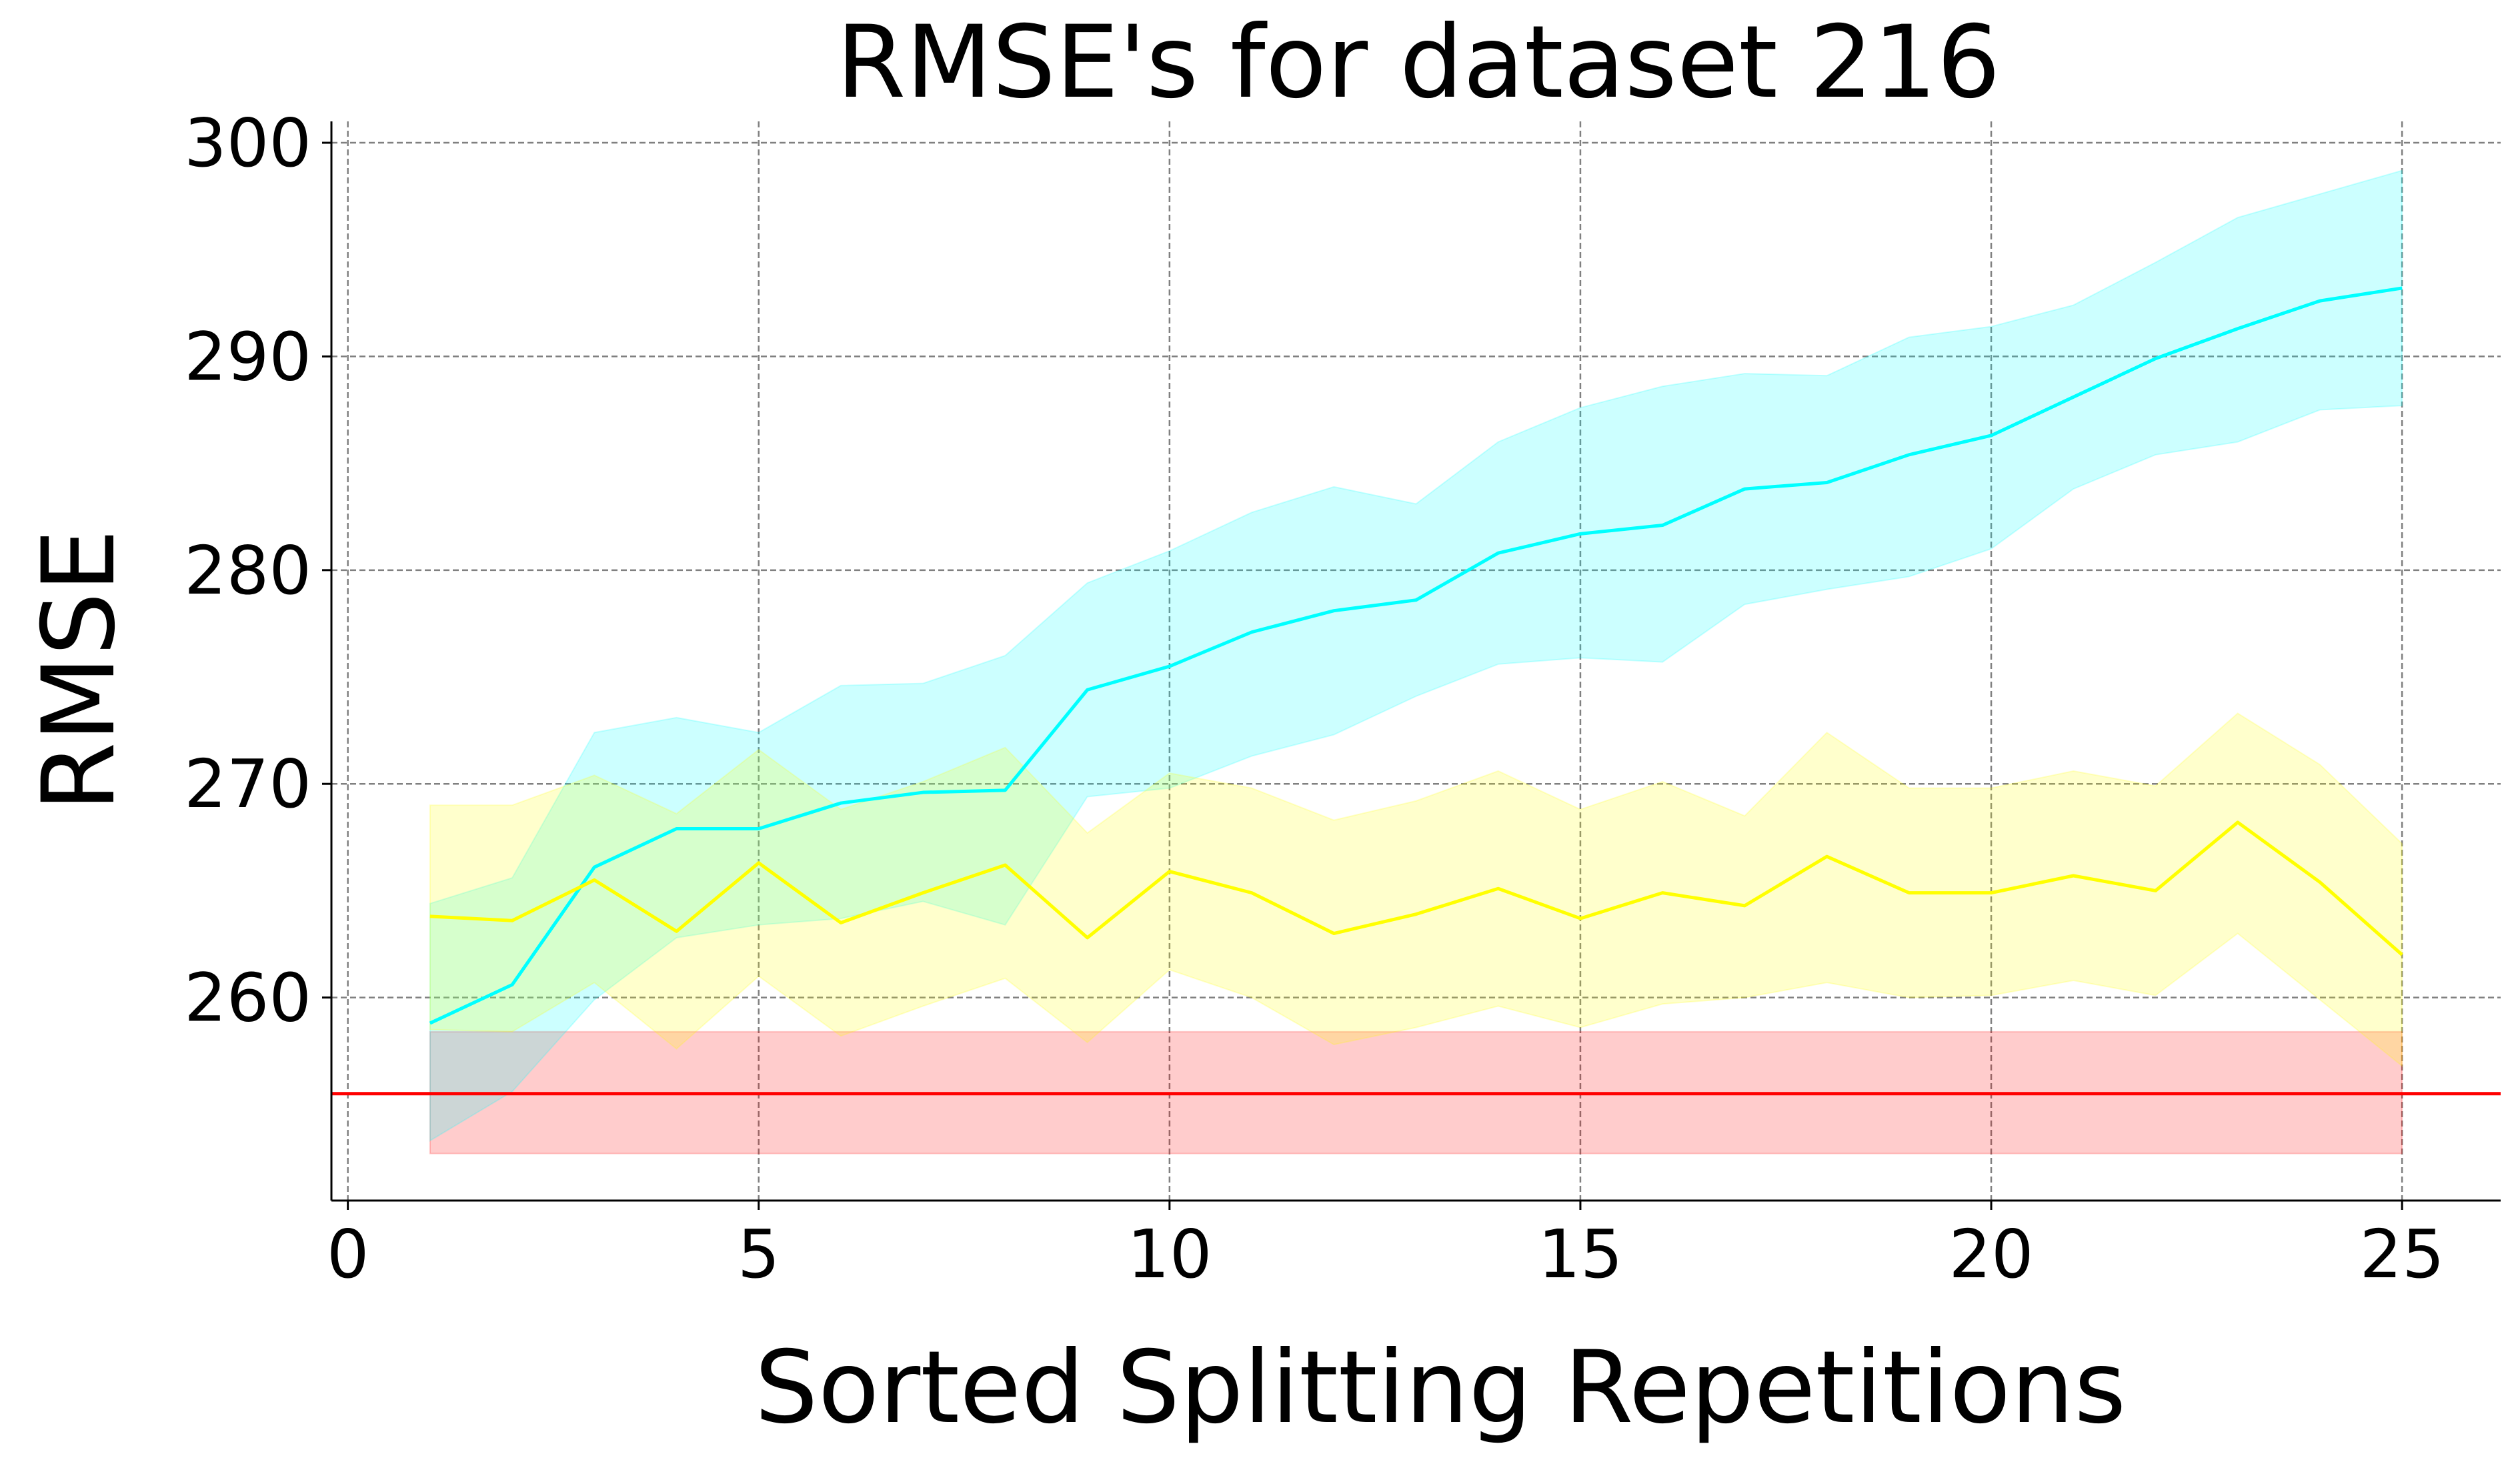  I want to click on y-tick-label: 280, so click(247, 571).